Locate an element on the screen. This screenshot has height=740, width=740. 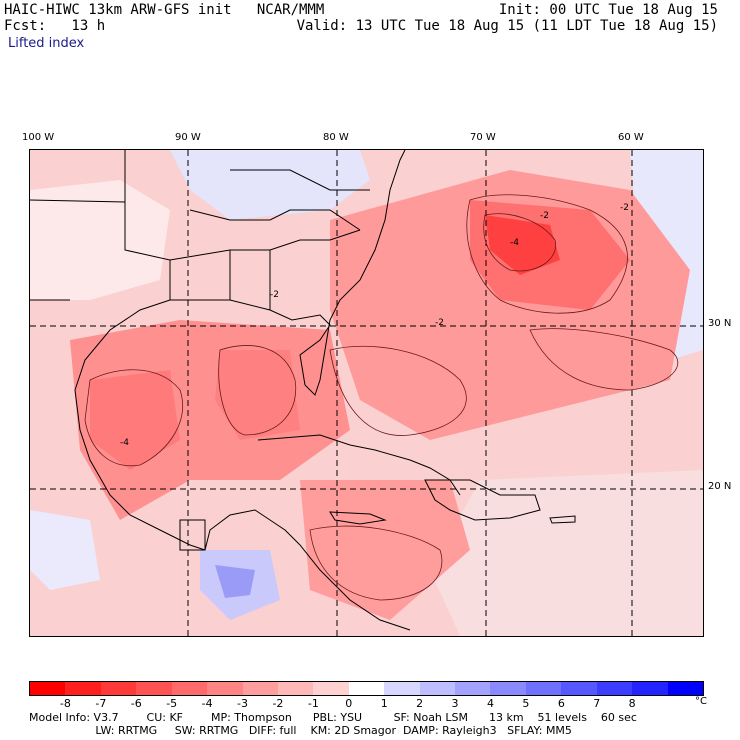
colorbar-tick-label: 1 is located at coordinates (384, 703).